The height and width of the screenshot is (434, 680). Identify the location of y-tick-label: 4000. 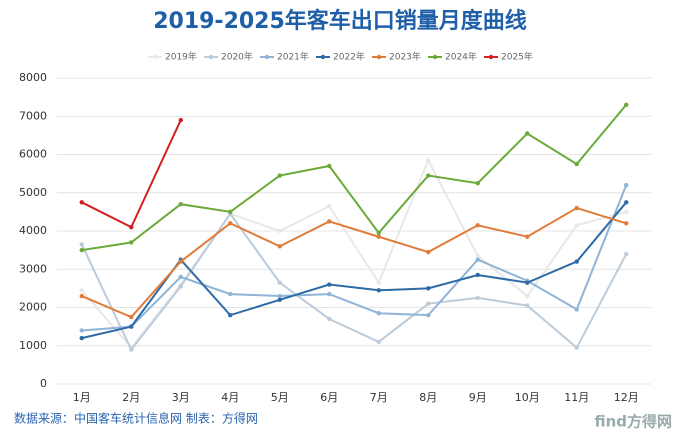
(33, 230).